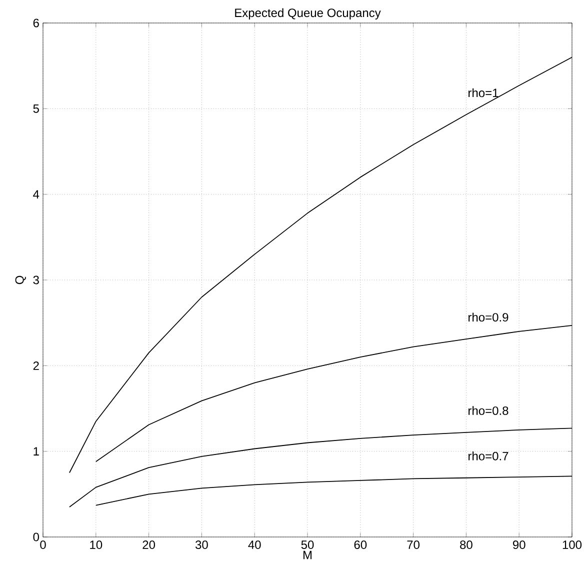  Describe the element at coordinates (488, 456) in the screenshot. I see `series-label: rho=0.7` at that location.